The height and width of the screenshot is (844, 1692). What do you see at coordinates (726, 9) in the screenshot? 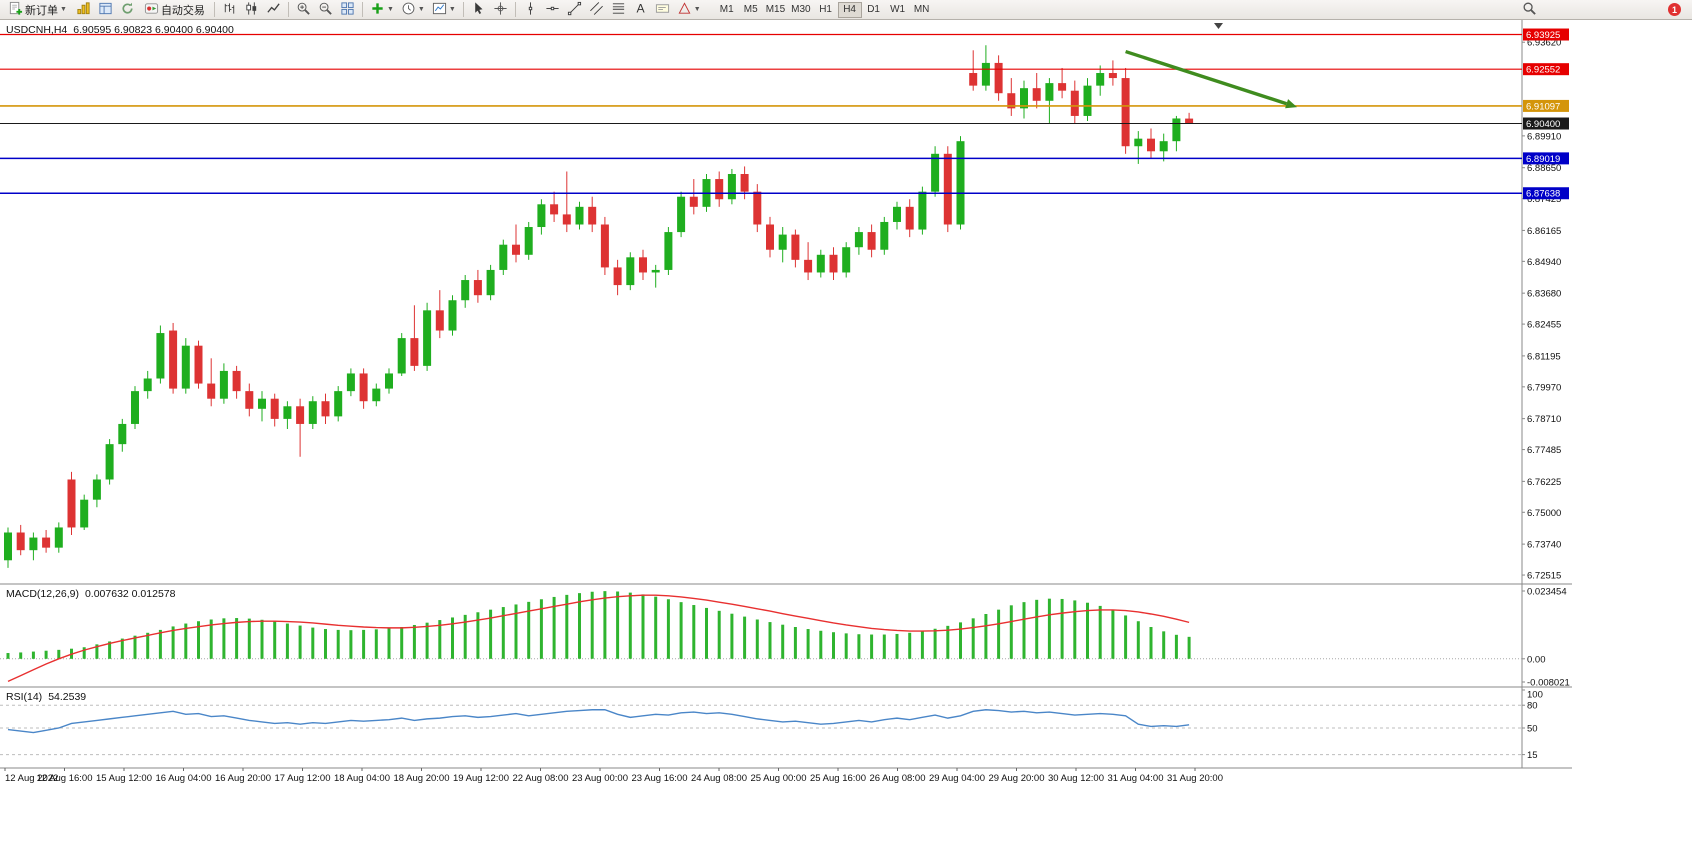
I see `timeframe-m1-button: M1` at bounding box center [726, 9].